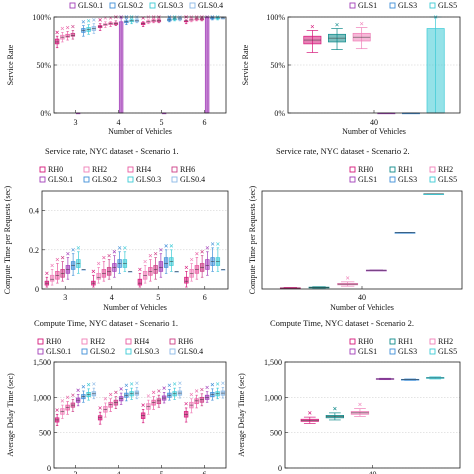 The height and width of the screenshot is (474, 474). What do you see at coordinates (205, 297) in the screenshot?
I see `x-tick-label: 6` at bounding box center [205, 297].